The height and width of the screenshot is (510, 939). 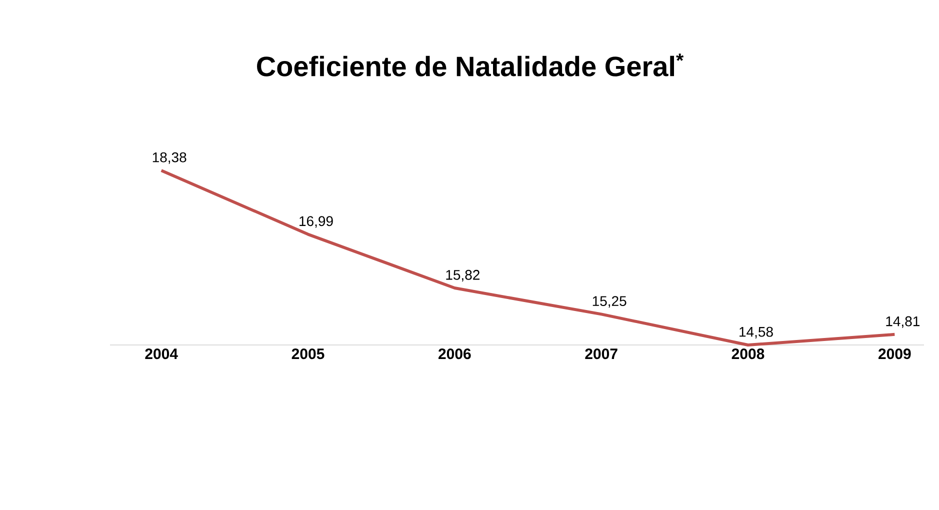 What do you see at coordinates (894, 354) in the screenshot?
I see `x-tick-label: 2009` at bounding box center [894, 354].